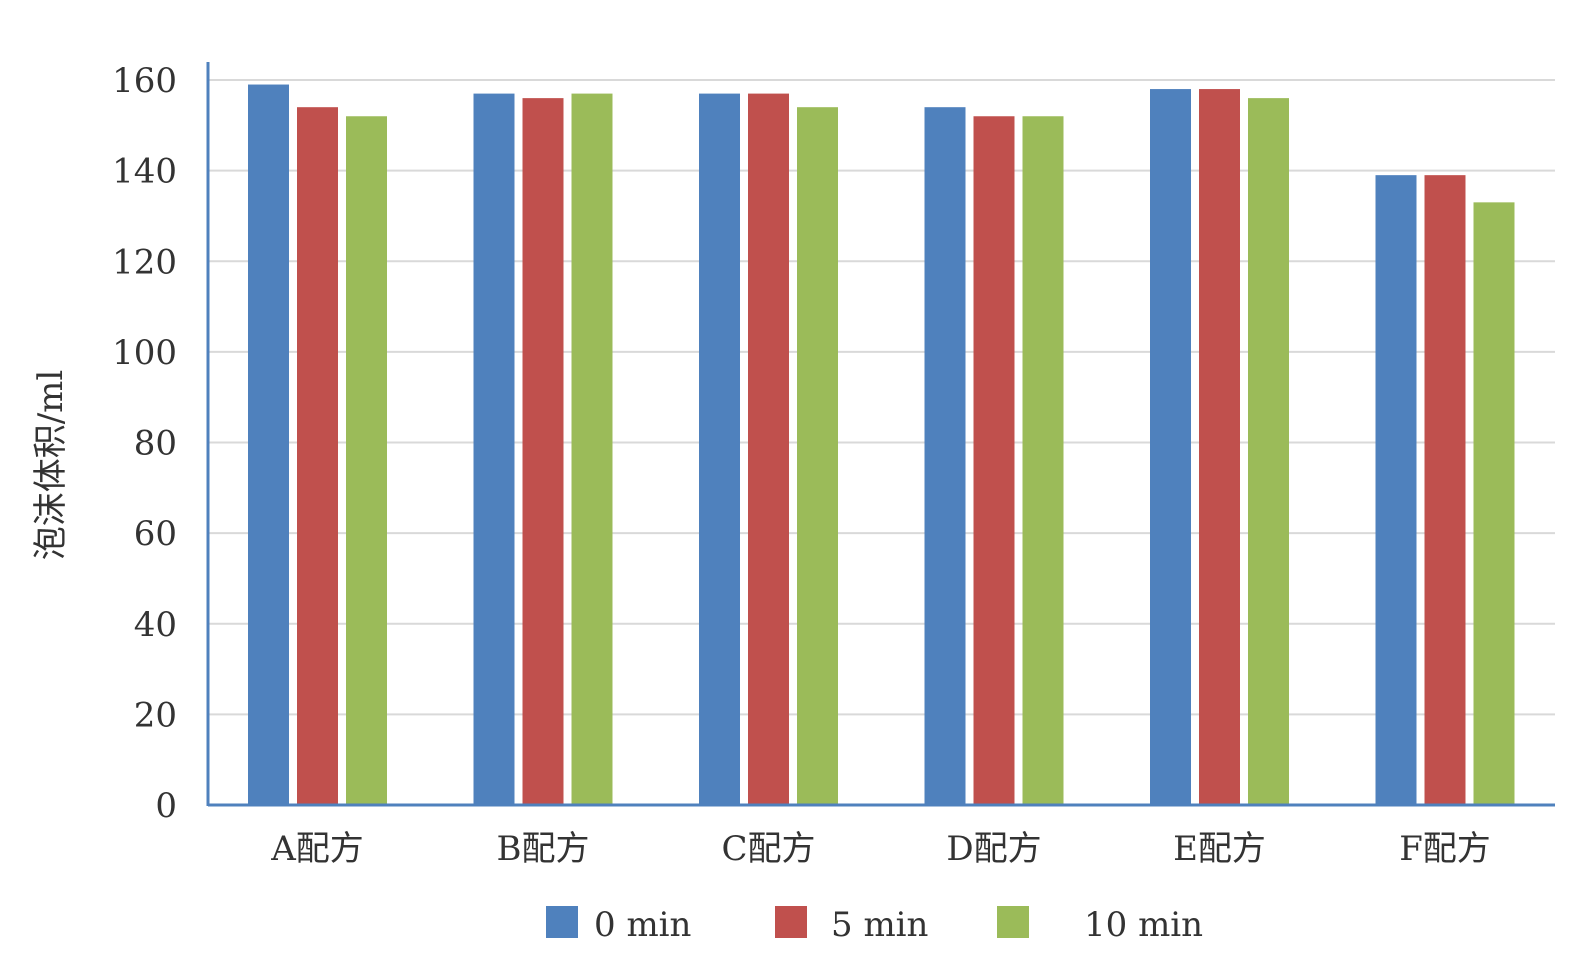 The width and height of the screenshot is (1575, 973). Describe the element at coordinates (719, 449) in the screenshot. I see `bar-C配方-0min` at that location.